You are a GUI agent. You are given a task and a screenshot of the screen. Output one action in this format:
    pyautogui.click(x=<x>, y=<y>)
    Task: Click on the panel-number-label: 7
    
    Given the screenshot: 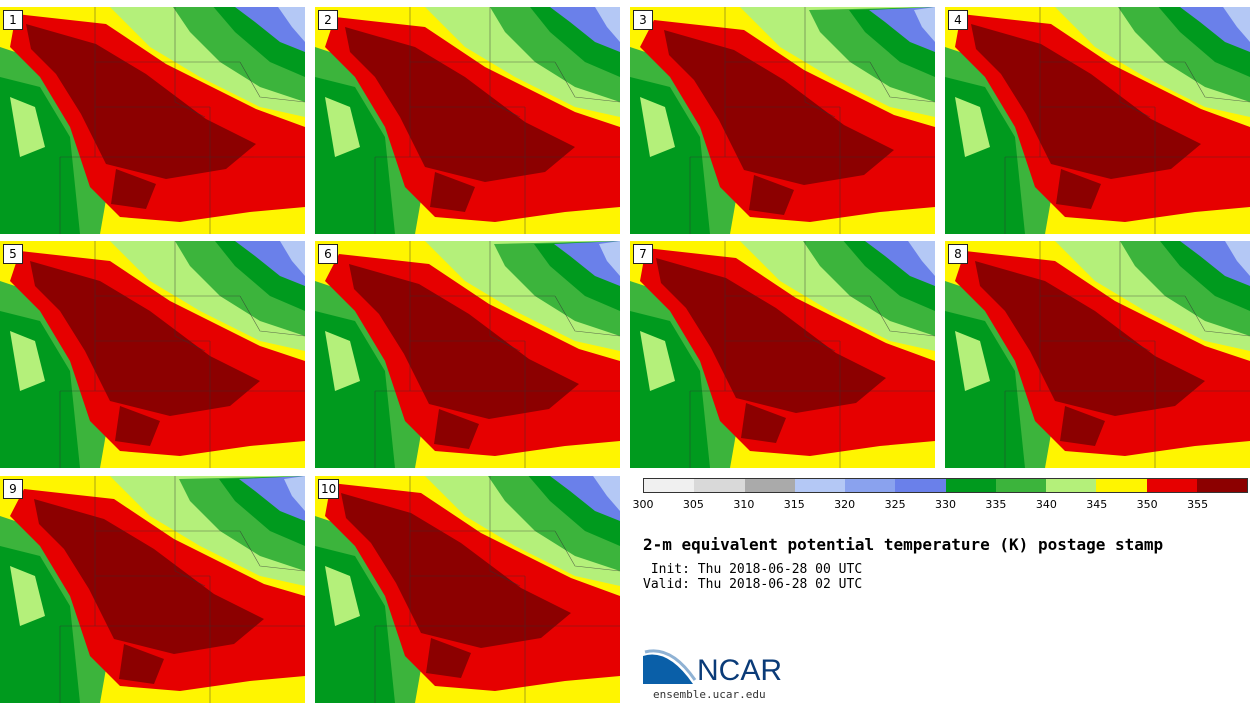 What is the action you would take?
    pyautogui.click(x=643, y=254)
    